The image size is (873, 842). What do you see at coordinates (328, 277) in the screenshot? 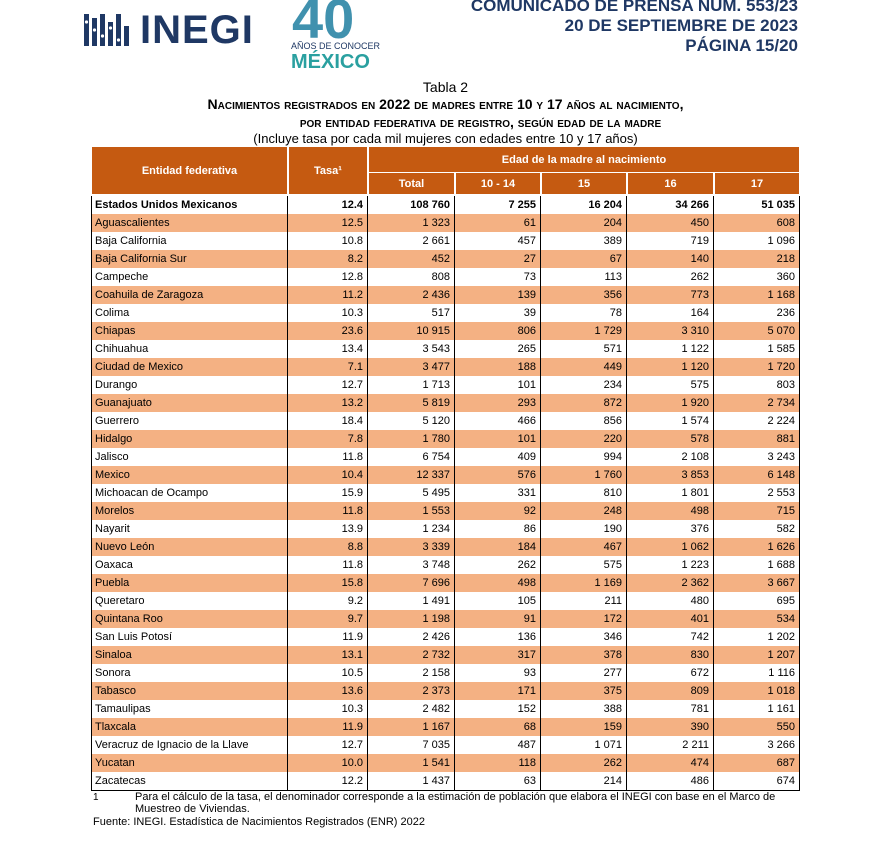
I see `number-cell: 12.8` at bounding box center [328, 277].